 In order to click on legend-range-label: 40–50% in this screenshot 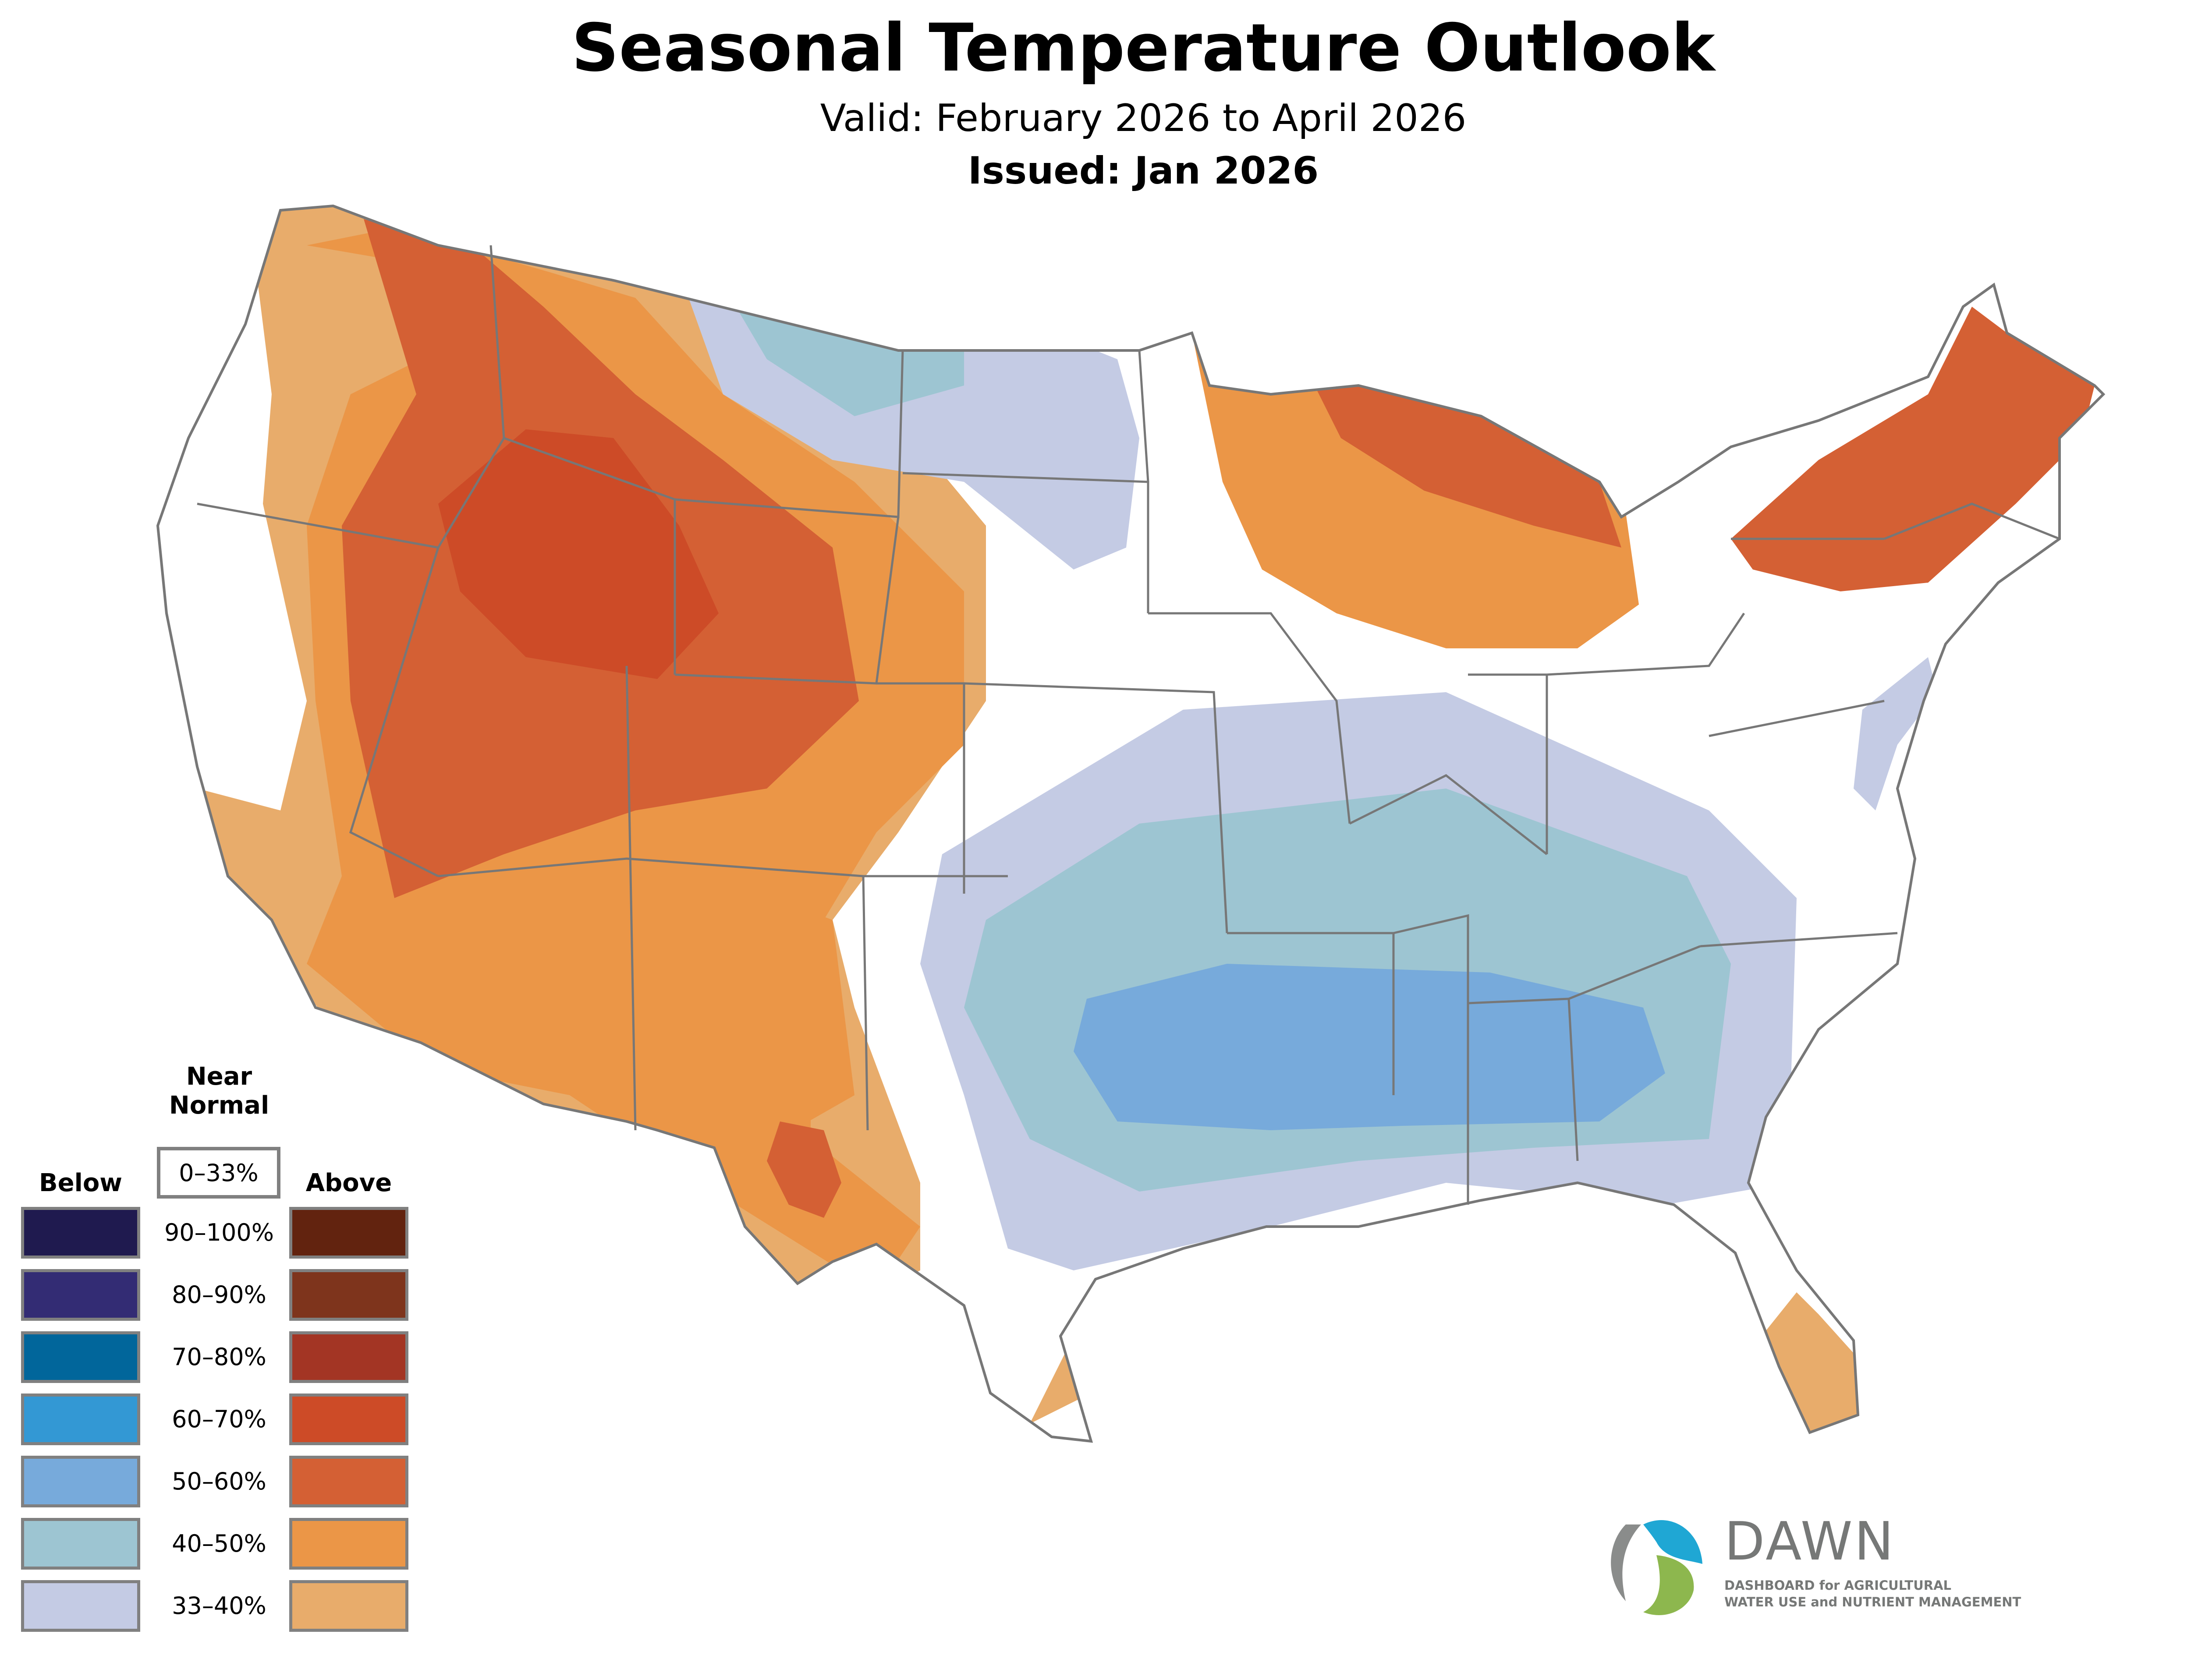, I will do `click(219, 1543)`.